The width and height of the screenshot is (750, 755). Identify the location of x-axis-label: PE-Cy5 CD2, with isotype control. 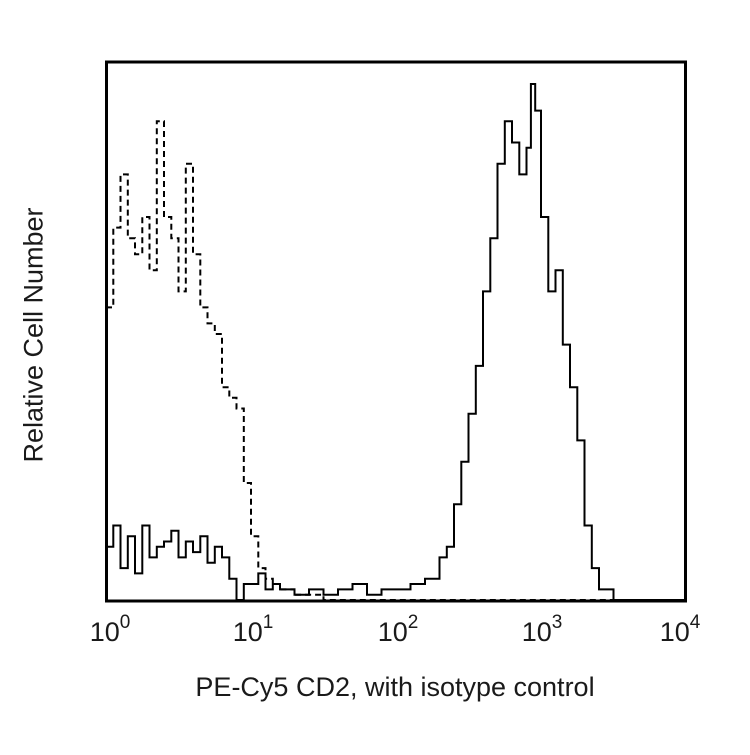
(395, 687).